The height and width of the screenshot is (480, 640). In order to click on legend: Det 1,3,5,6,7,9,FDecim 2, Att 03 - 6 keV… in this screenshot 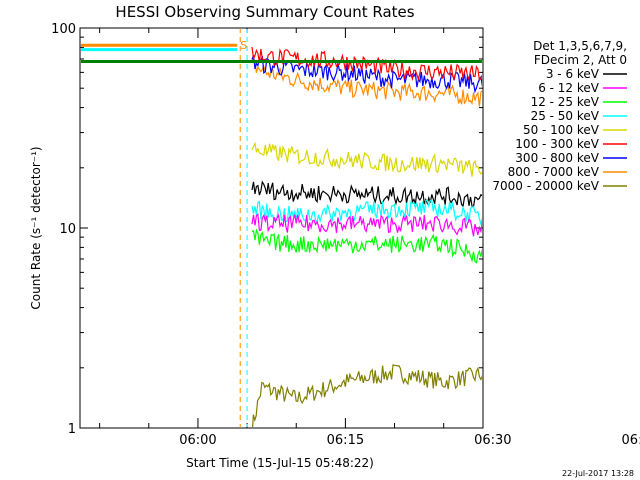, I will do `click(559, 116)`.